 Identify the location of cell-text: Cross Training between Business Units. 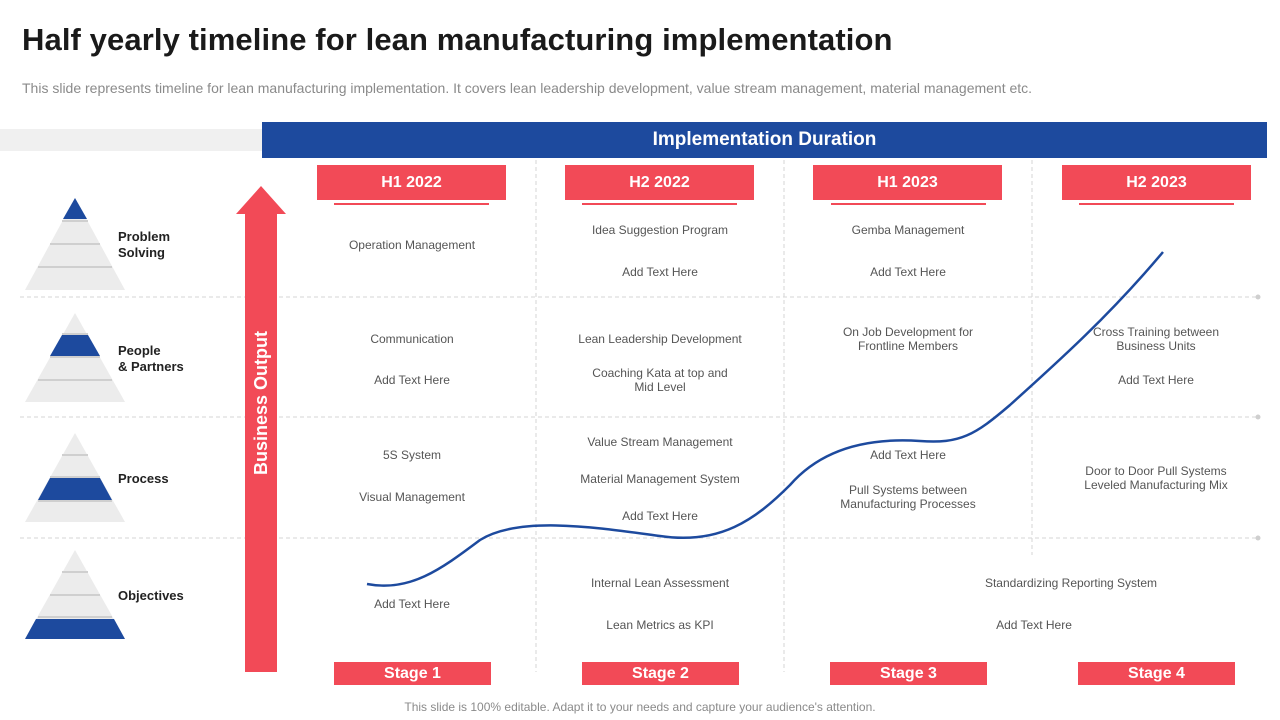
(1156, 339).